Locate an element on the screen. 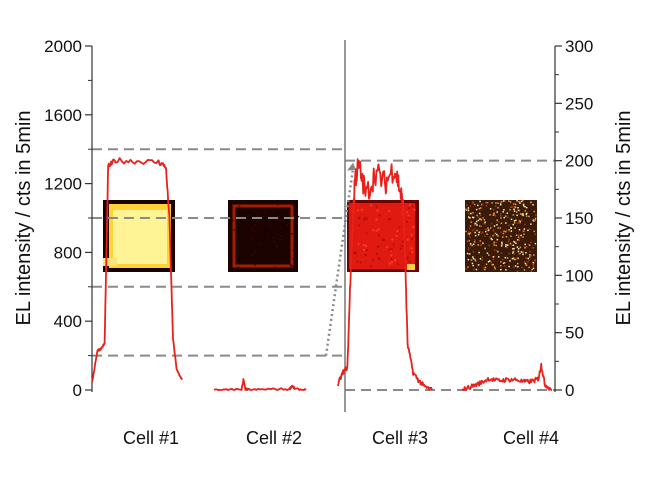 The image size is (650, 477). y-axis-title-left: EL intensity / cts in 5min is located at coordinates (24, 218).